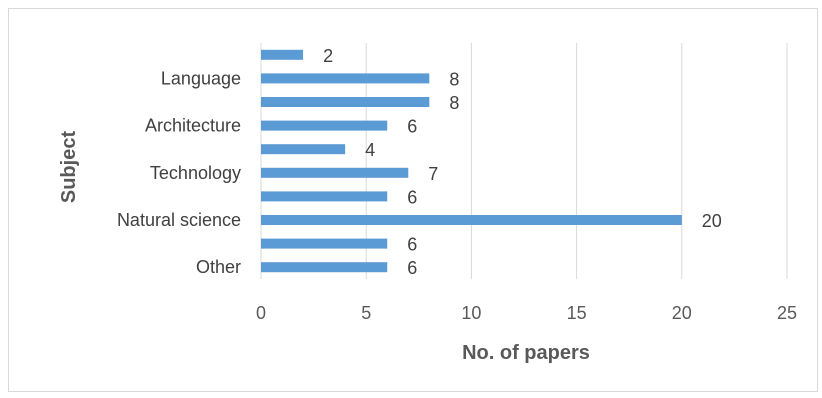  What do you see at coordinates (712, 221) in the screenshot?
I see `data-label: 20` at bounding box center [712, 221].